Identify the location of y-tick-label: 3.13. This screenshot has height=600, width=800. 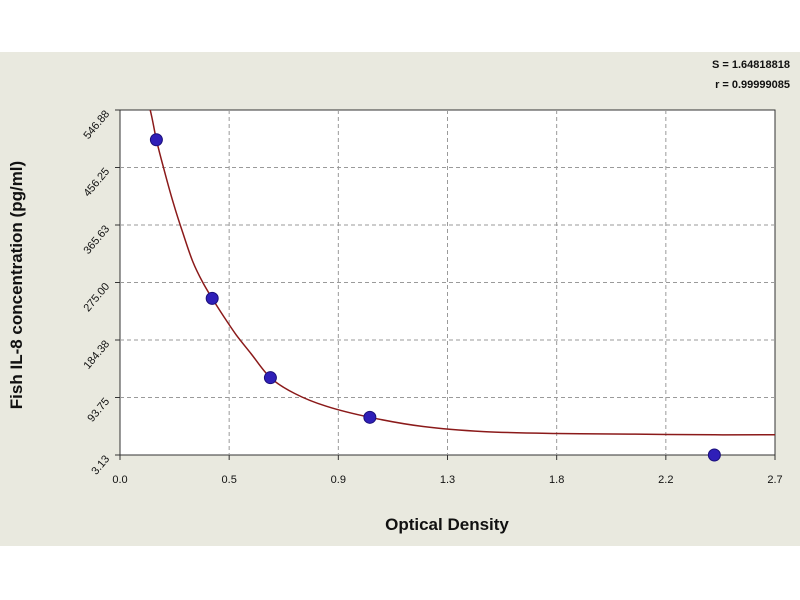
(100, 465).